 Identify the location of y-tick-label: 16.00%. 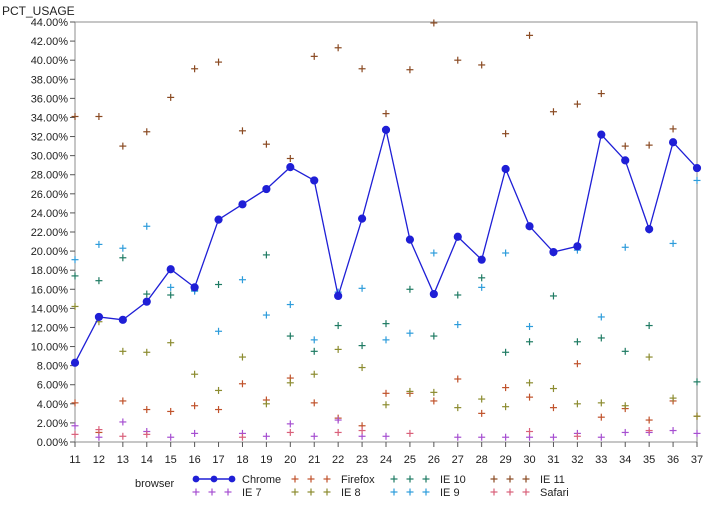
(50, 290).